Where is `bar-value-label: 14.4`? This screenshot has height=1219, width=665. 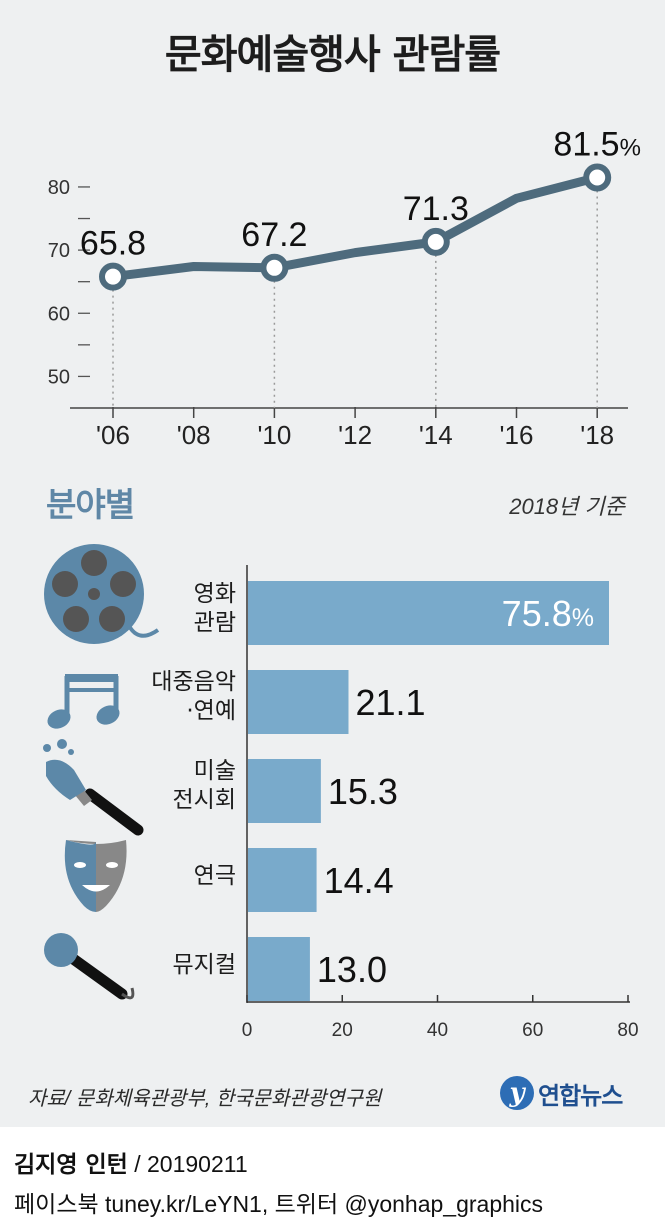 bar-value-label: 14.4 is located at coordinates (359, 880).